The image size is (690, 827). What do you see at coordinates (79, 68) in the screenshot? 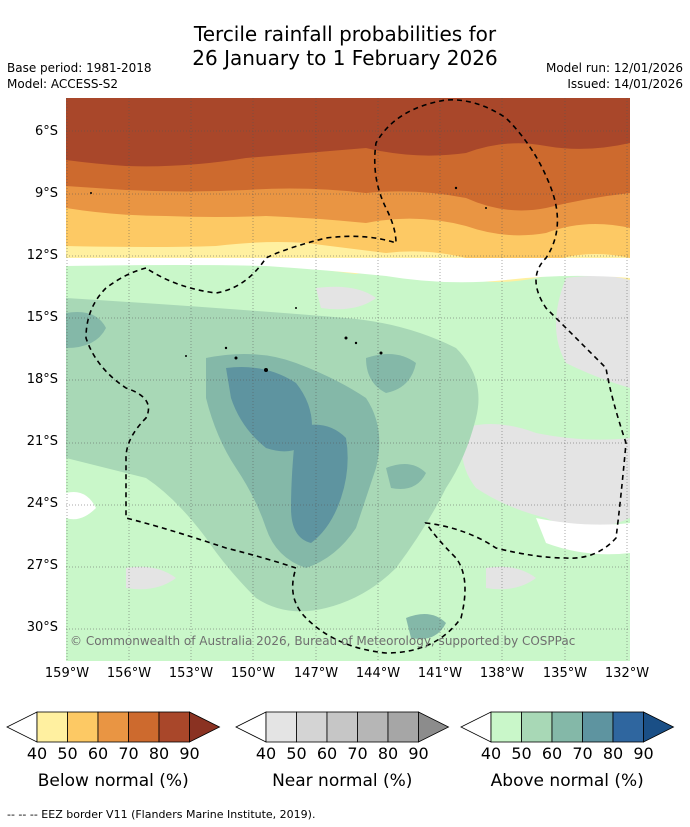
I see `base-period: Base period: 1981-2018` at bounding box center [79, 68].